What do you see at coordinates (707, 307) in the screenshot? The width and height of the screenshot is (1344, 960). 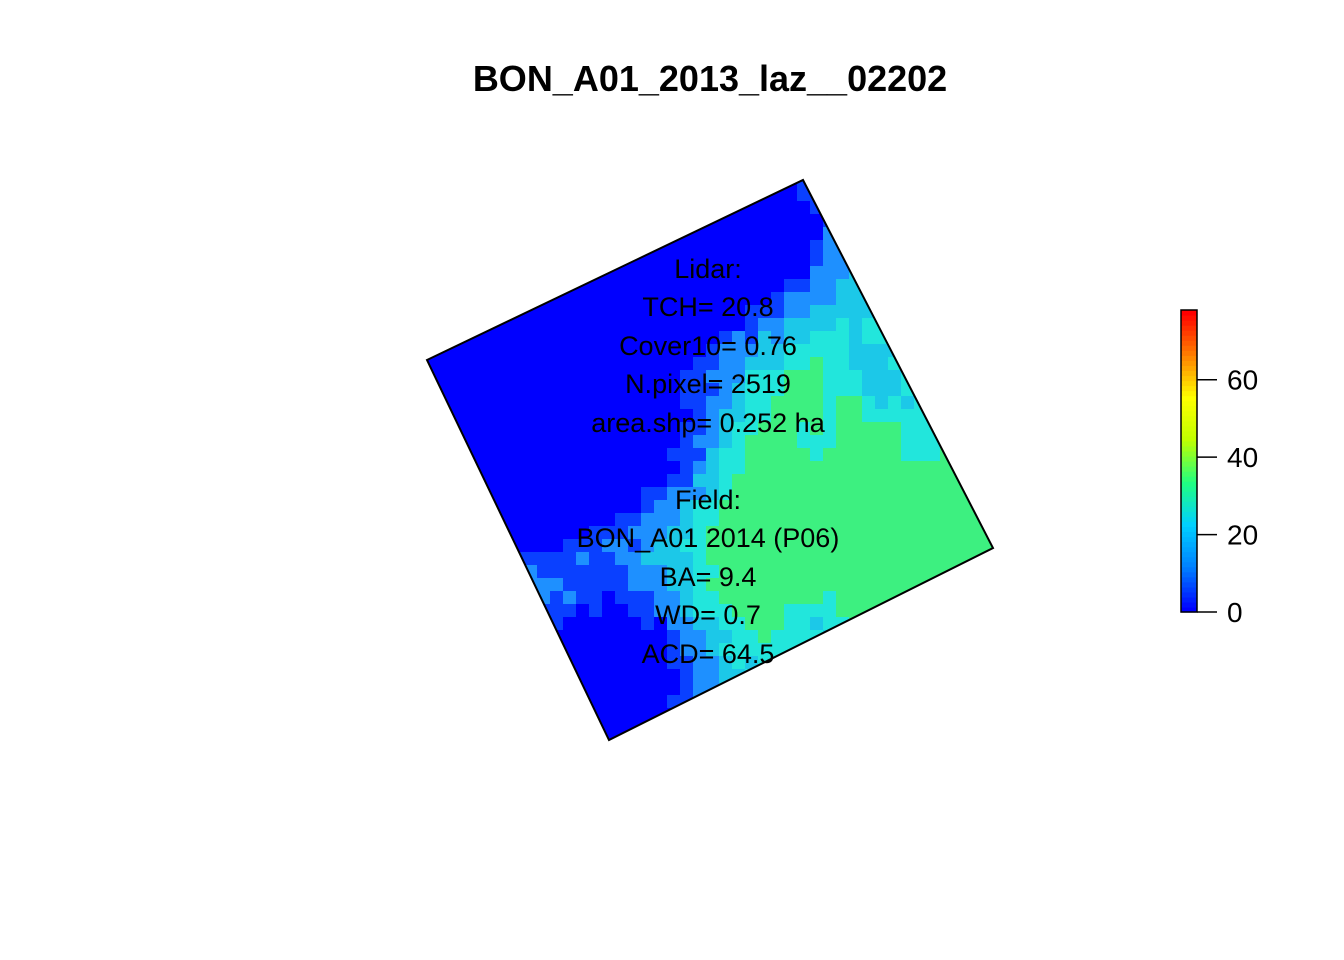 I see `lidar-tch: TCH= 20.8` at bounding box center [707, 307].